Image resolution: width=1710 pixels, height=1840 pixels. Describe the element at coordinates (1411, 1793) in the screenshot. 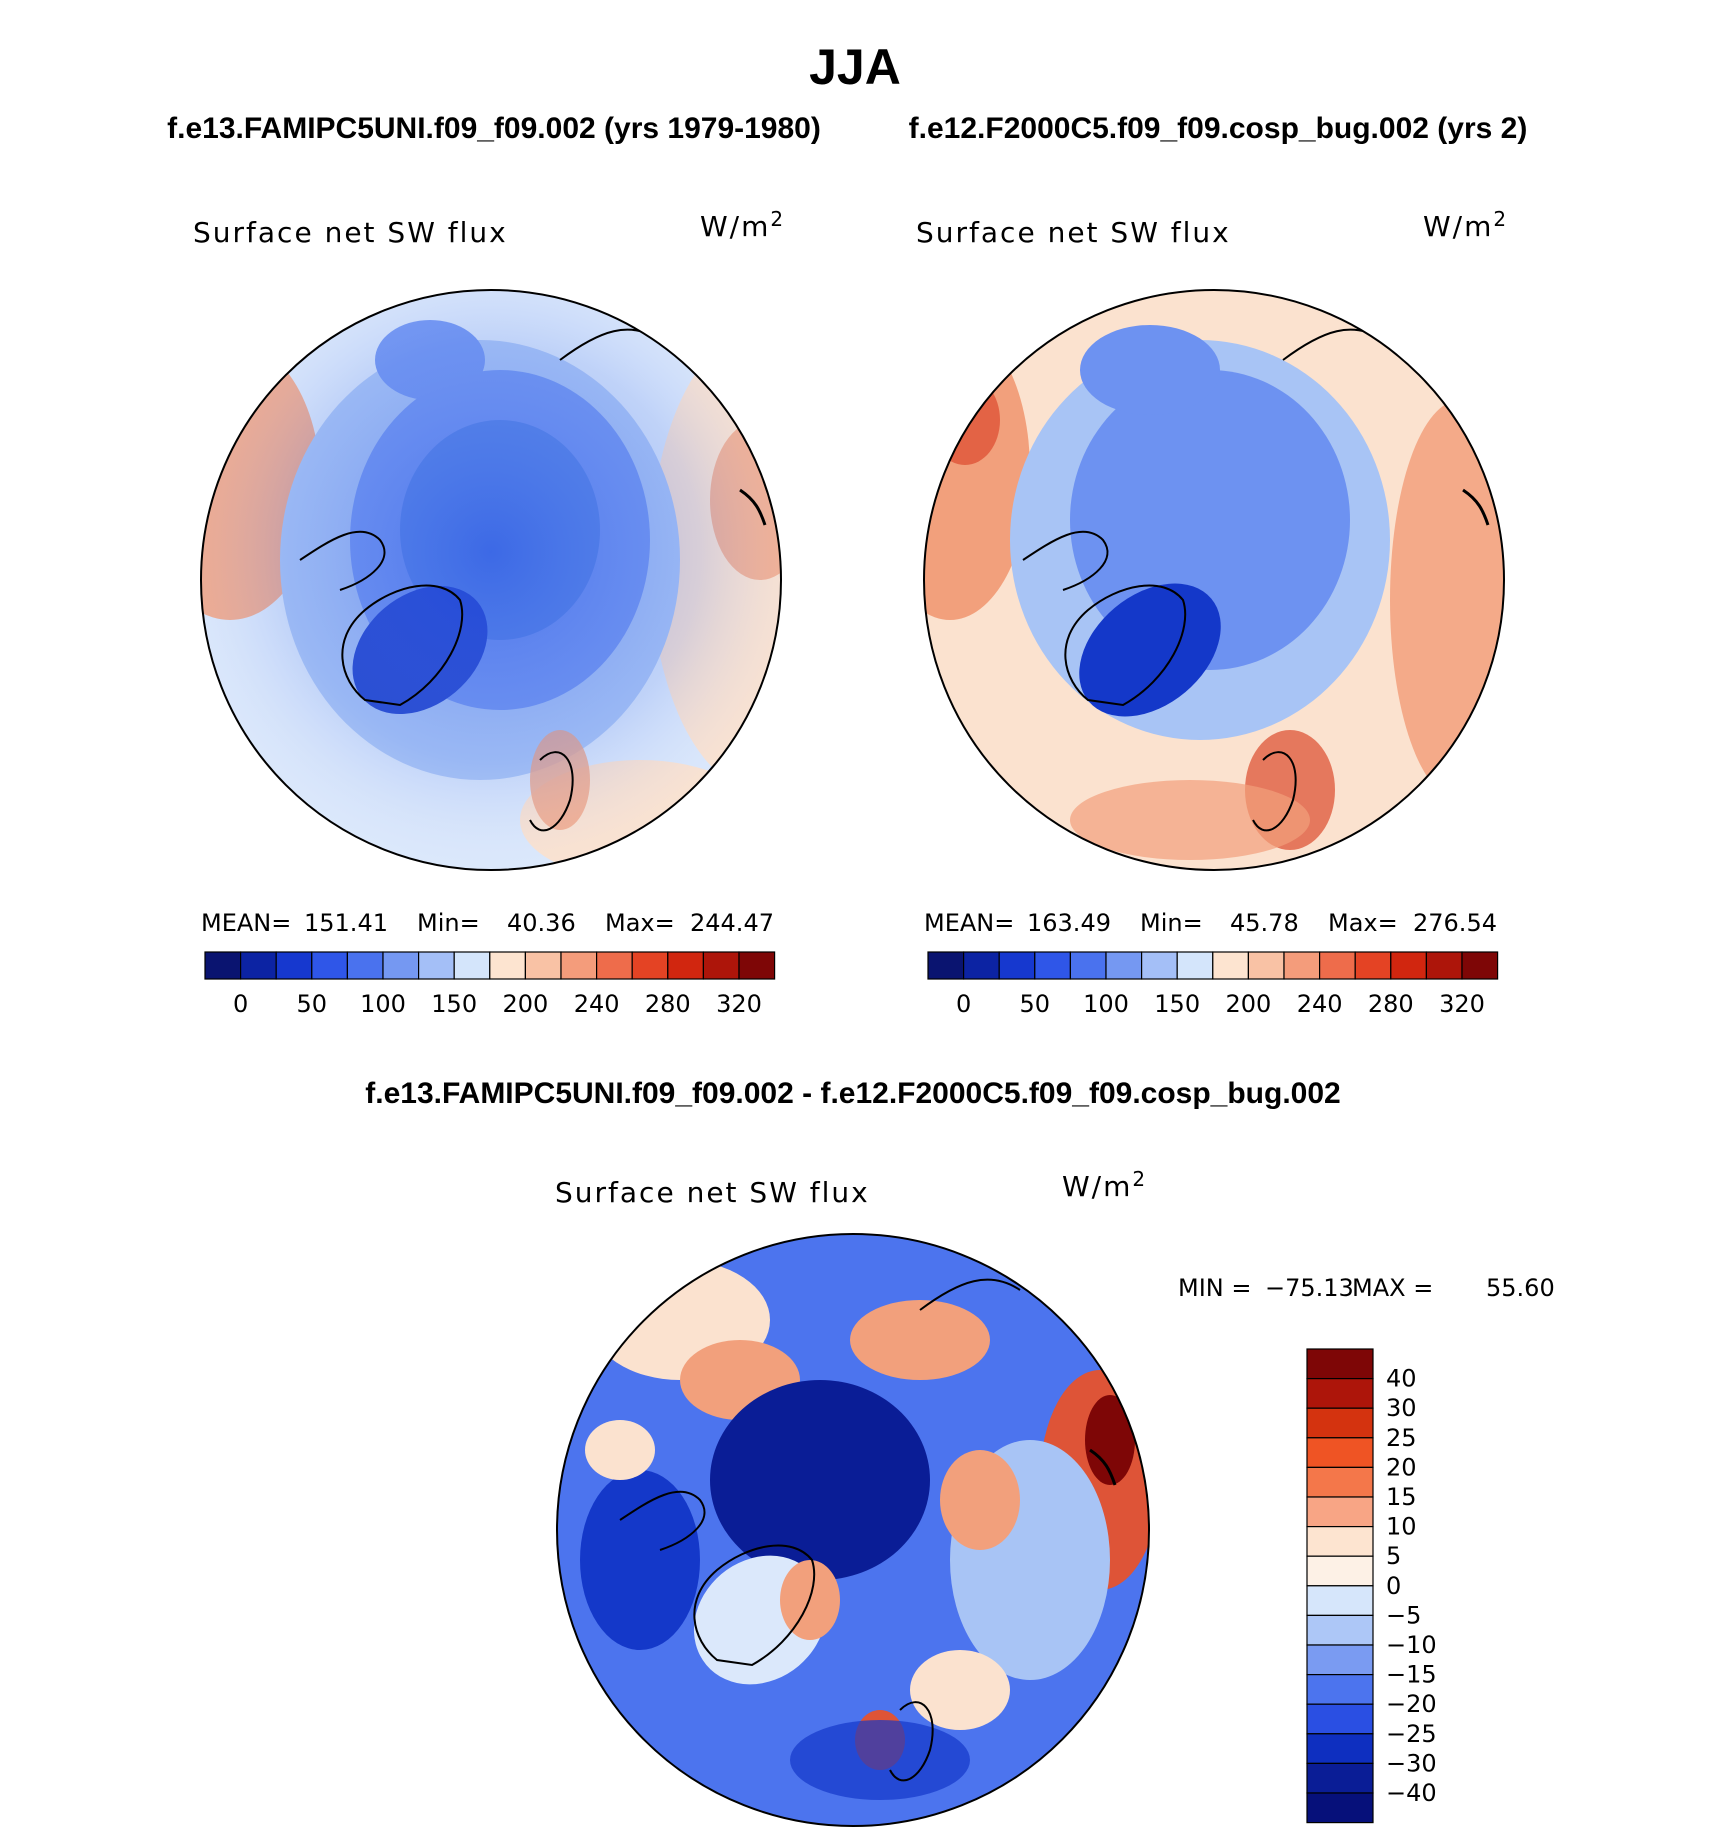

I see `colorbar-tick-label: −40` at that location.